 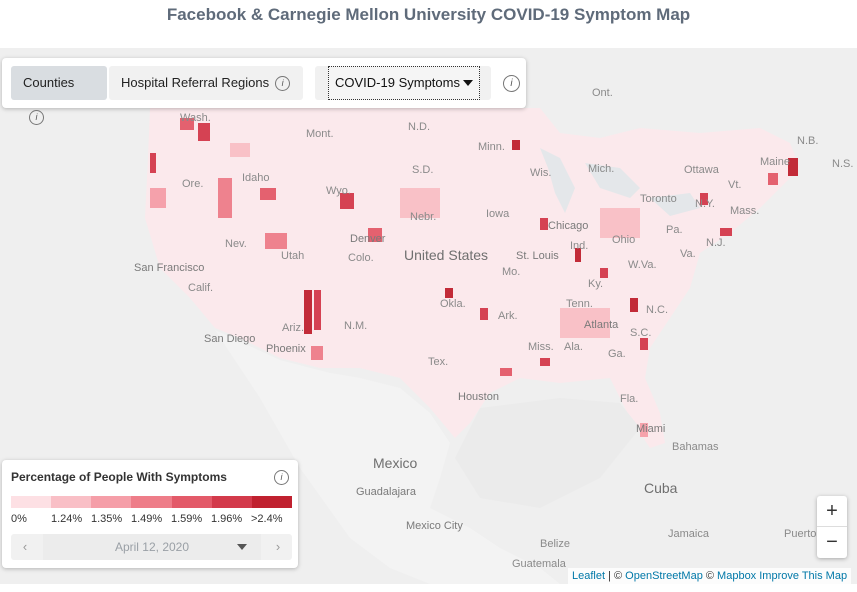 I want to click on label-nm: N.M., so click(x=356, y=326).